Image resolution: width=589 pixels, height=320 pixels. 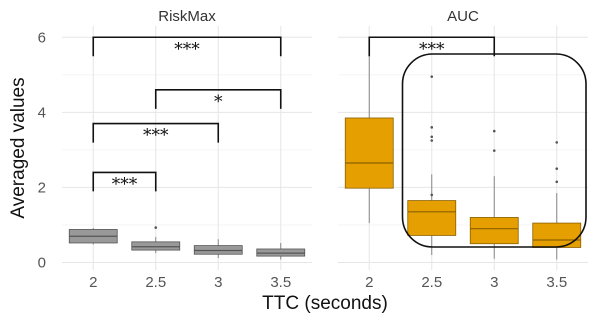 What do you see at coordinates (218, 102) in the screenshot?
I see `significance-label: *` at bounding box center [218, 102].